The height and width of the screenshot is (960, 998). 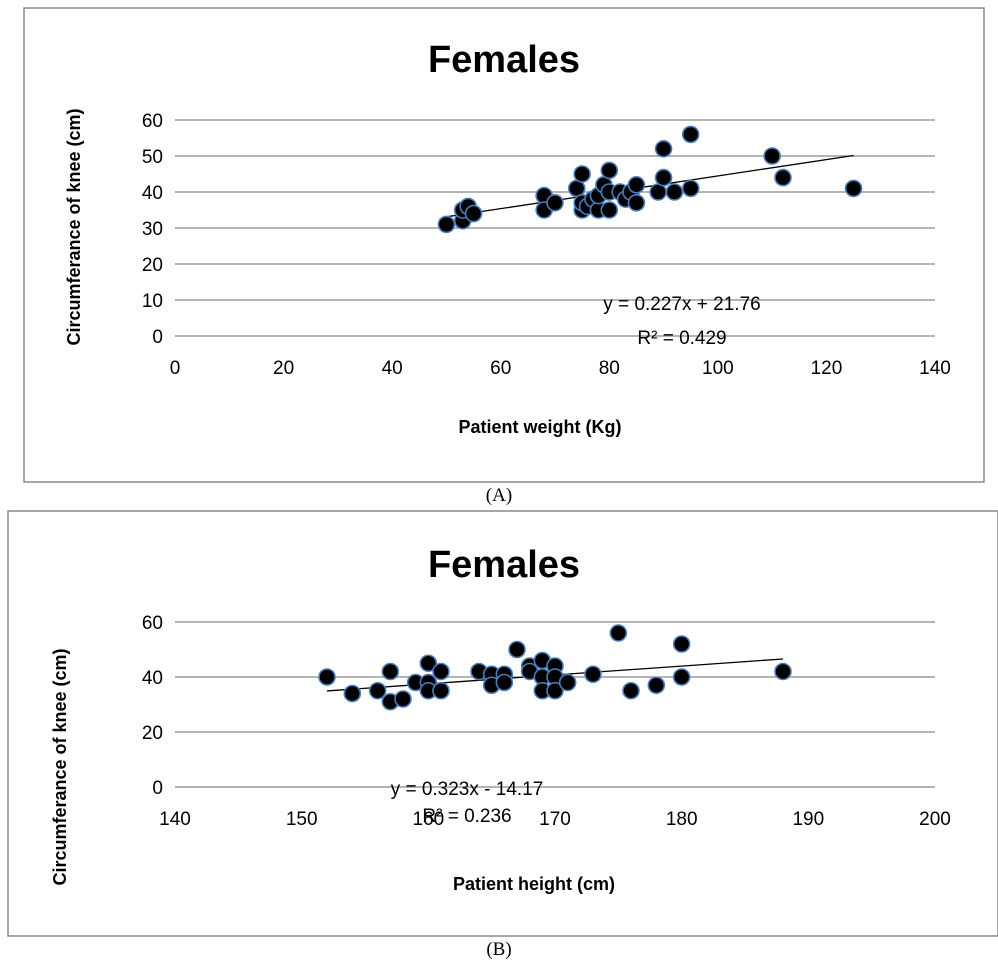 What do you see at coordinates (152, 157) in the screenshot?
I see `y-tick-label: 50` at bounding box center [152, 157].